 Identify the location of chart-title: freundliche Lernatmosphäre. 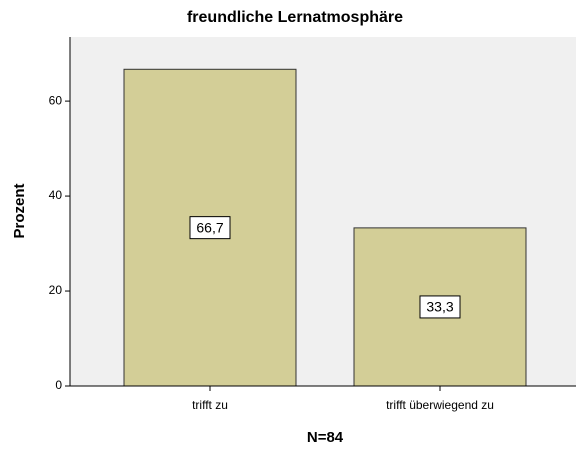
(295, 17).